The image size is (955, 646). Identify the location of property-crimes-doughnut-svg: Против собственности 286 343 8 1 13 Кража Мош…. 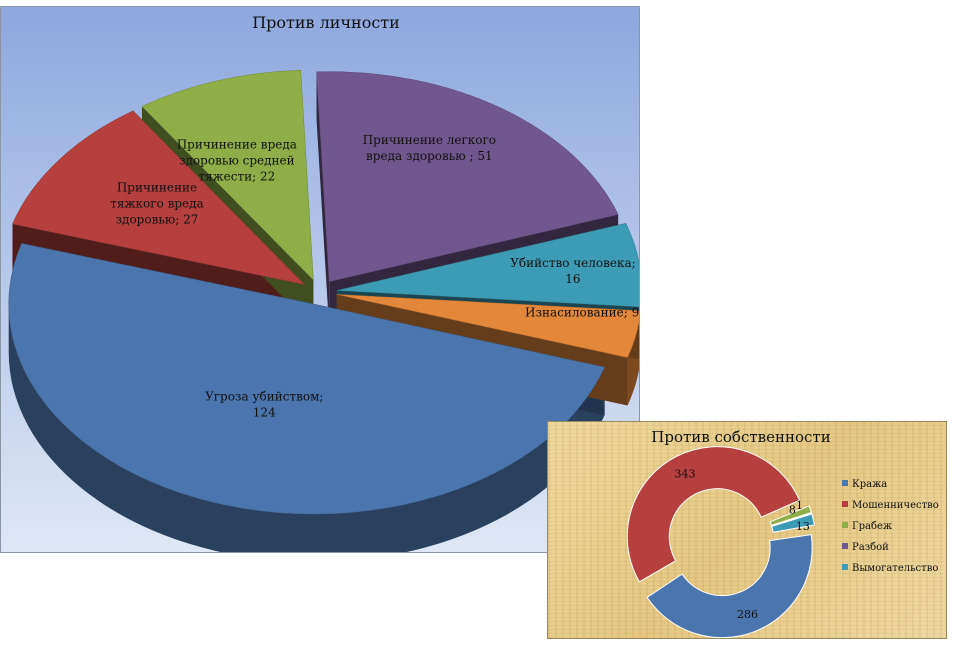
(782, 533).